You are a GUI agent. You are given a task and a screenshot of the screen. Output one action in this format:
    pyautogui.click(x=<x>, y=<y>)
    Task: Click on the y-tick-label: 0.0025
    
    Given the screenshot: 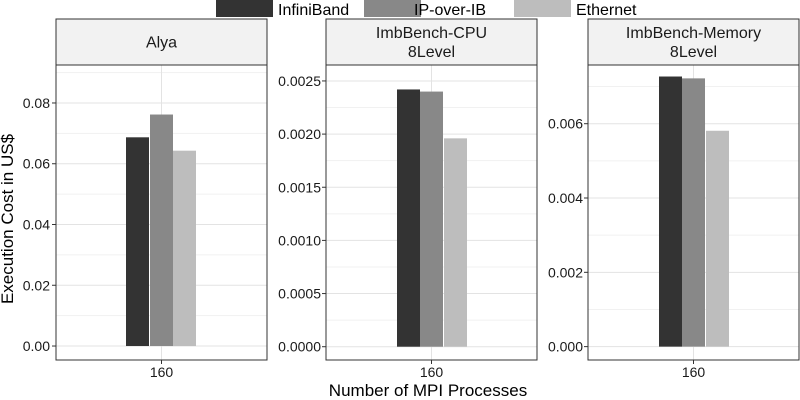 What is the action you would take?
    pyautogui.click(x=299, y=81)
    